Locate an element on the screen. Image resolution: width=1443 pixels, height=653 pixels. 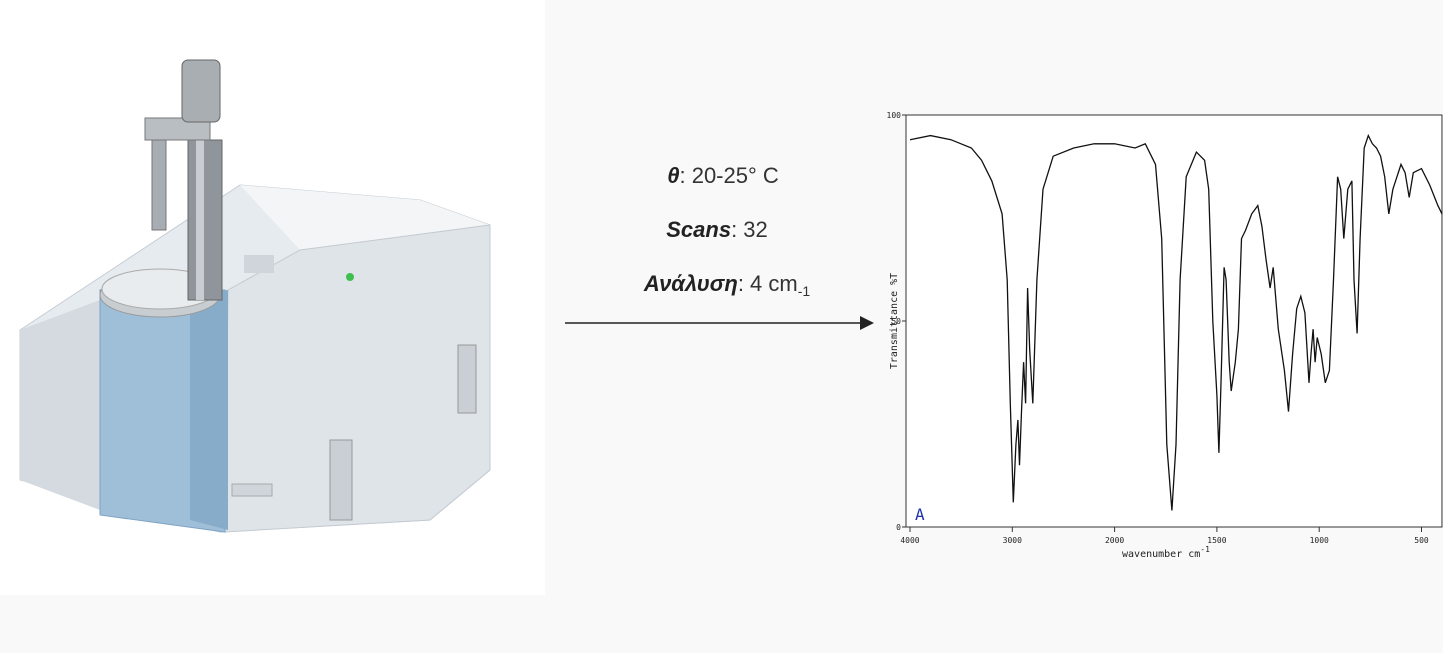
annotation: A is located at coordinates (920, 514).